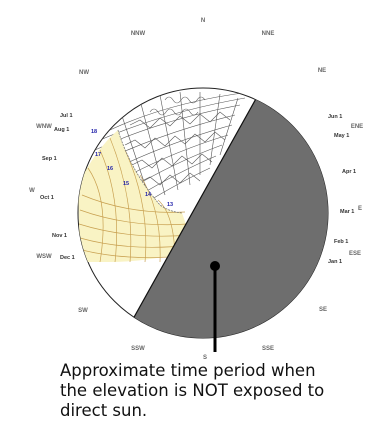 This screenshot has width=366, height=439. What do you see at coordinates (61, 130) in the screenshot?
I see `month-label-aug: Aug 1` at bounding box center [61, 130].